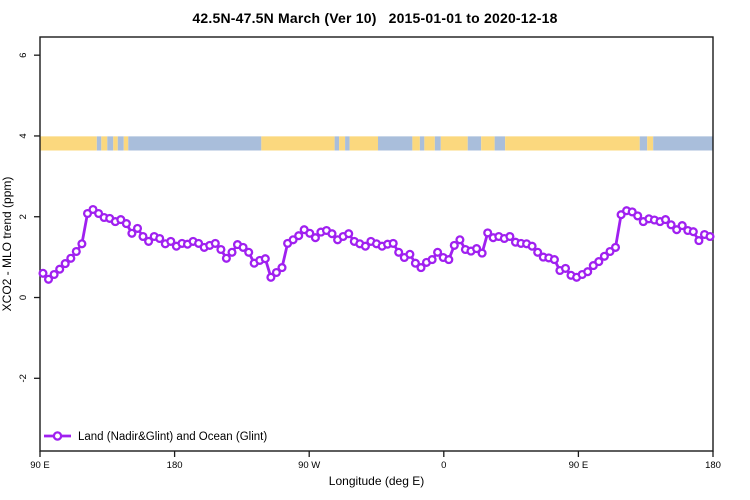 The width and height of the screenshot is (750, 500). What do you see at coordinates (175, 465) in the screenshot?
I see `x-tick-label: 180` at bounding box center [175, 465].